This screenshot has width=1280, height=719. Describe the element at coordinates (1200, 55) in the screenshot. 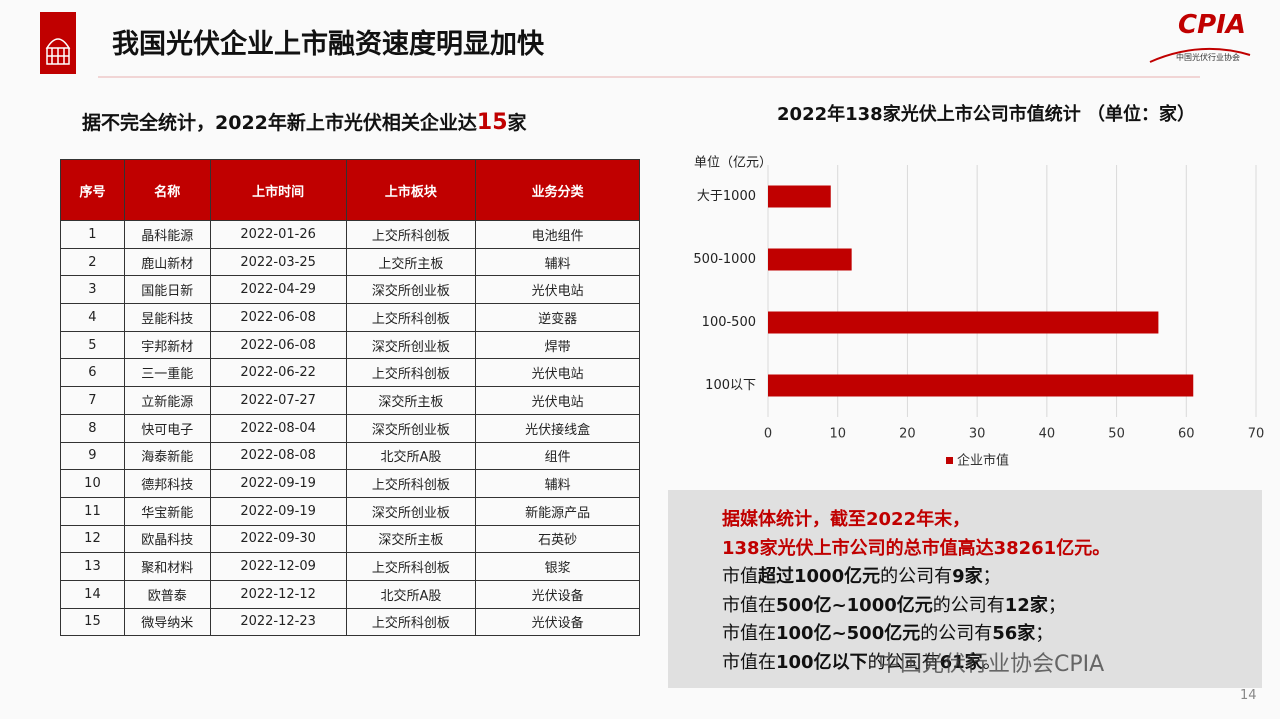

I see `logo-arc` at that location.